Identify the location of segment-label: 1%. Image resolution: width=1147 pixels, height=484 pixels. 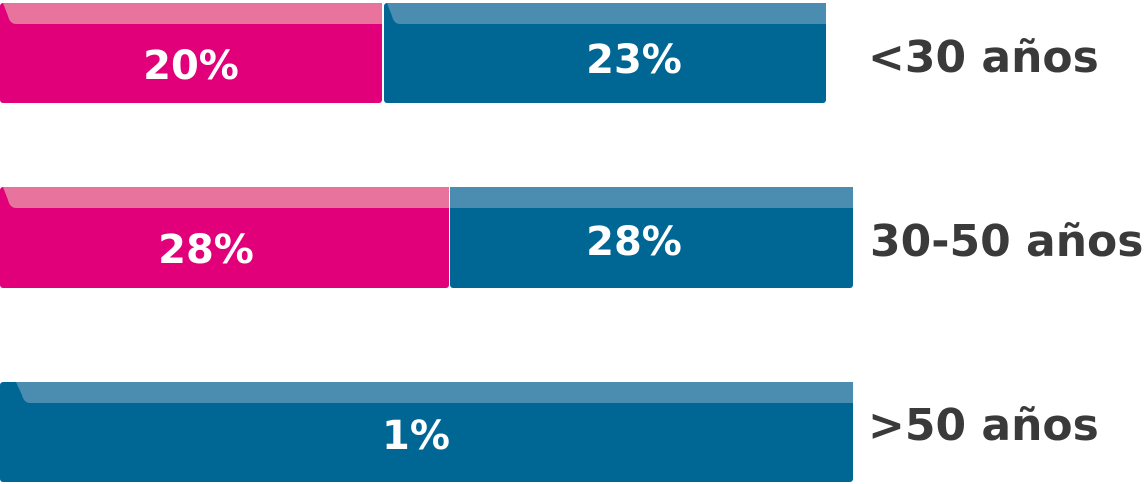
(416, 436).